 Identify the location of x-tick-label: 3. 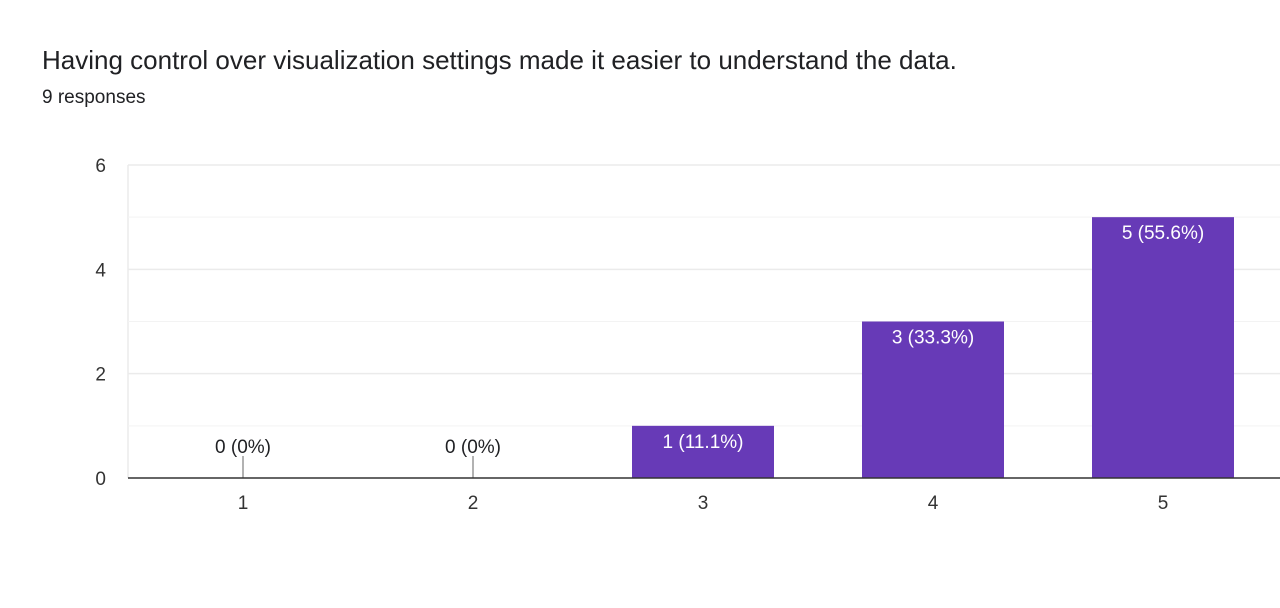
(703, 503).